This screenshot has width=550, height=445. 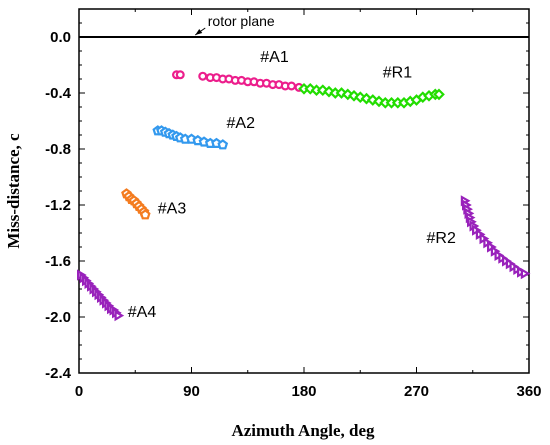 What do you see at coordinates (58, 373) in the screenshot?
I see `y-tick-label: -2.4` at bounding box center [58, 373].